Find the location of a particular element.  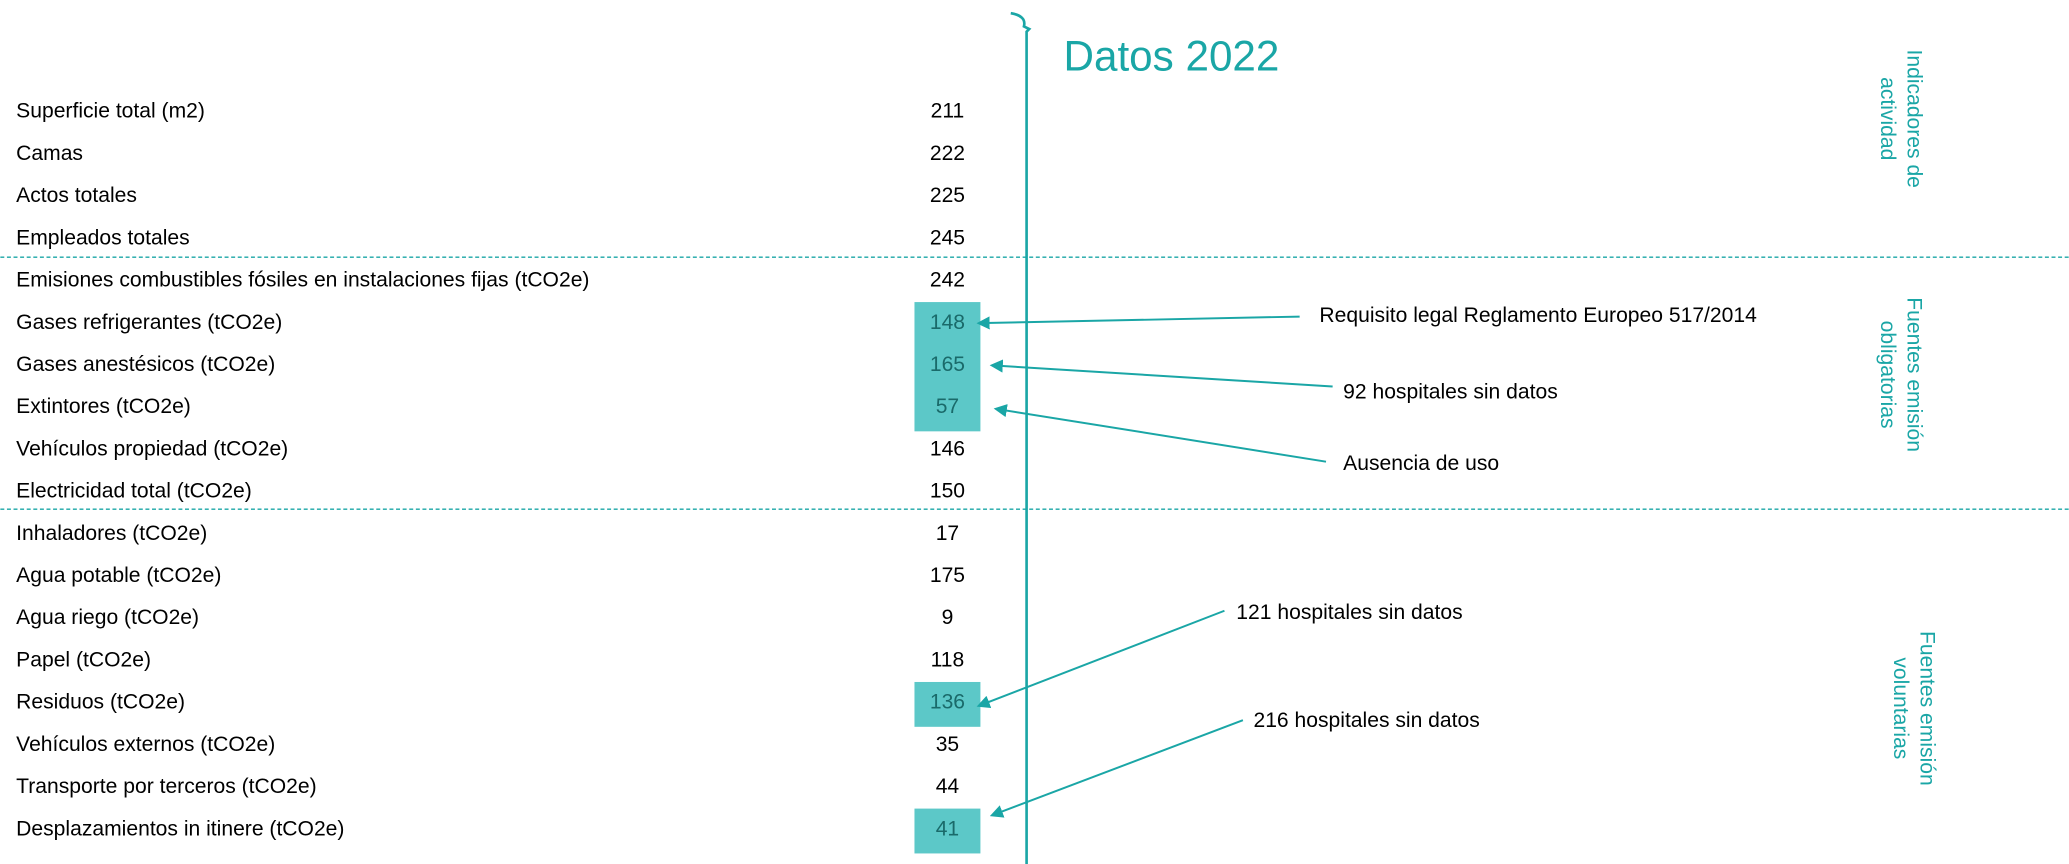

row-value: 44 is located at coordinates (948, 786).